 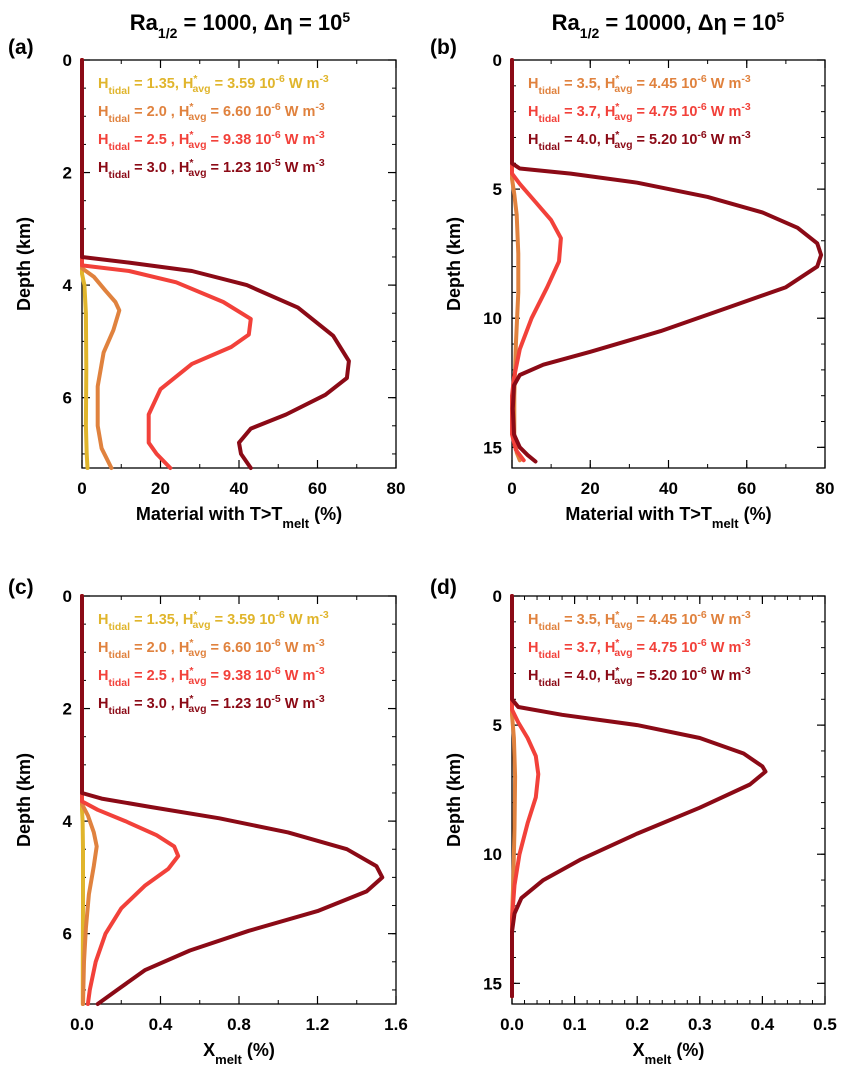 What do you see at coordinates (575, 1024) in the screenshot?
I see `x-tick-label: 0.1` at bounding box center [575, 1024].